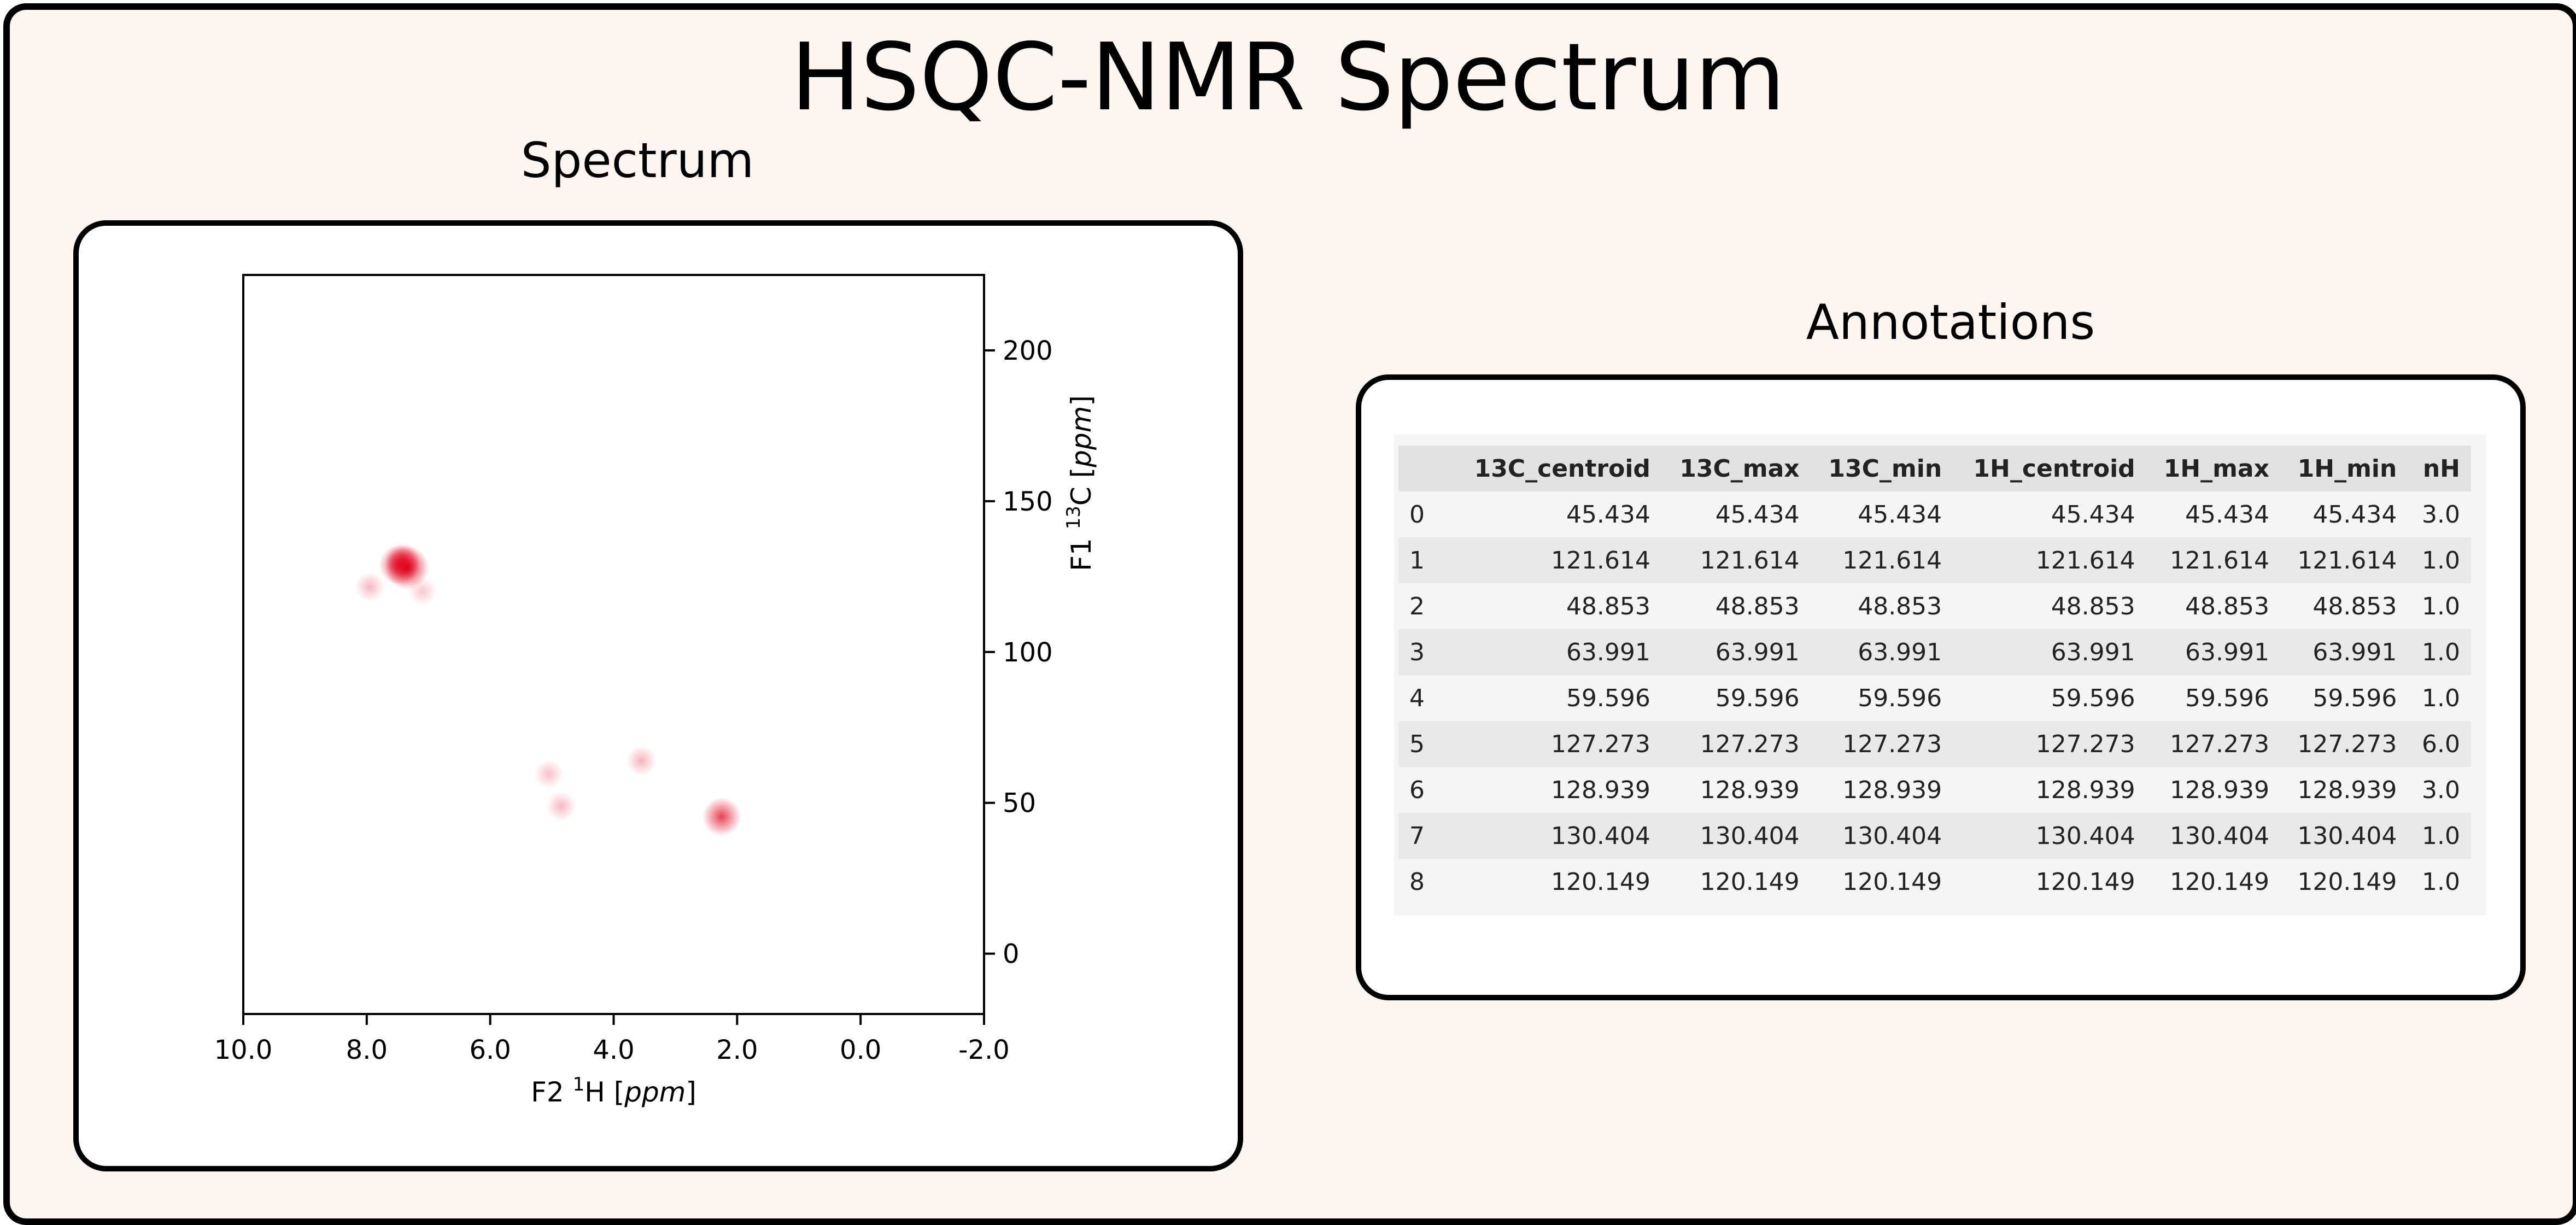 This screenshot has height=1225, width=2576. I want to click on x-tick-label: 10.0, so click(244, 1050).